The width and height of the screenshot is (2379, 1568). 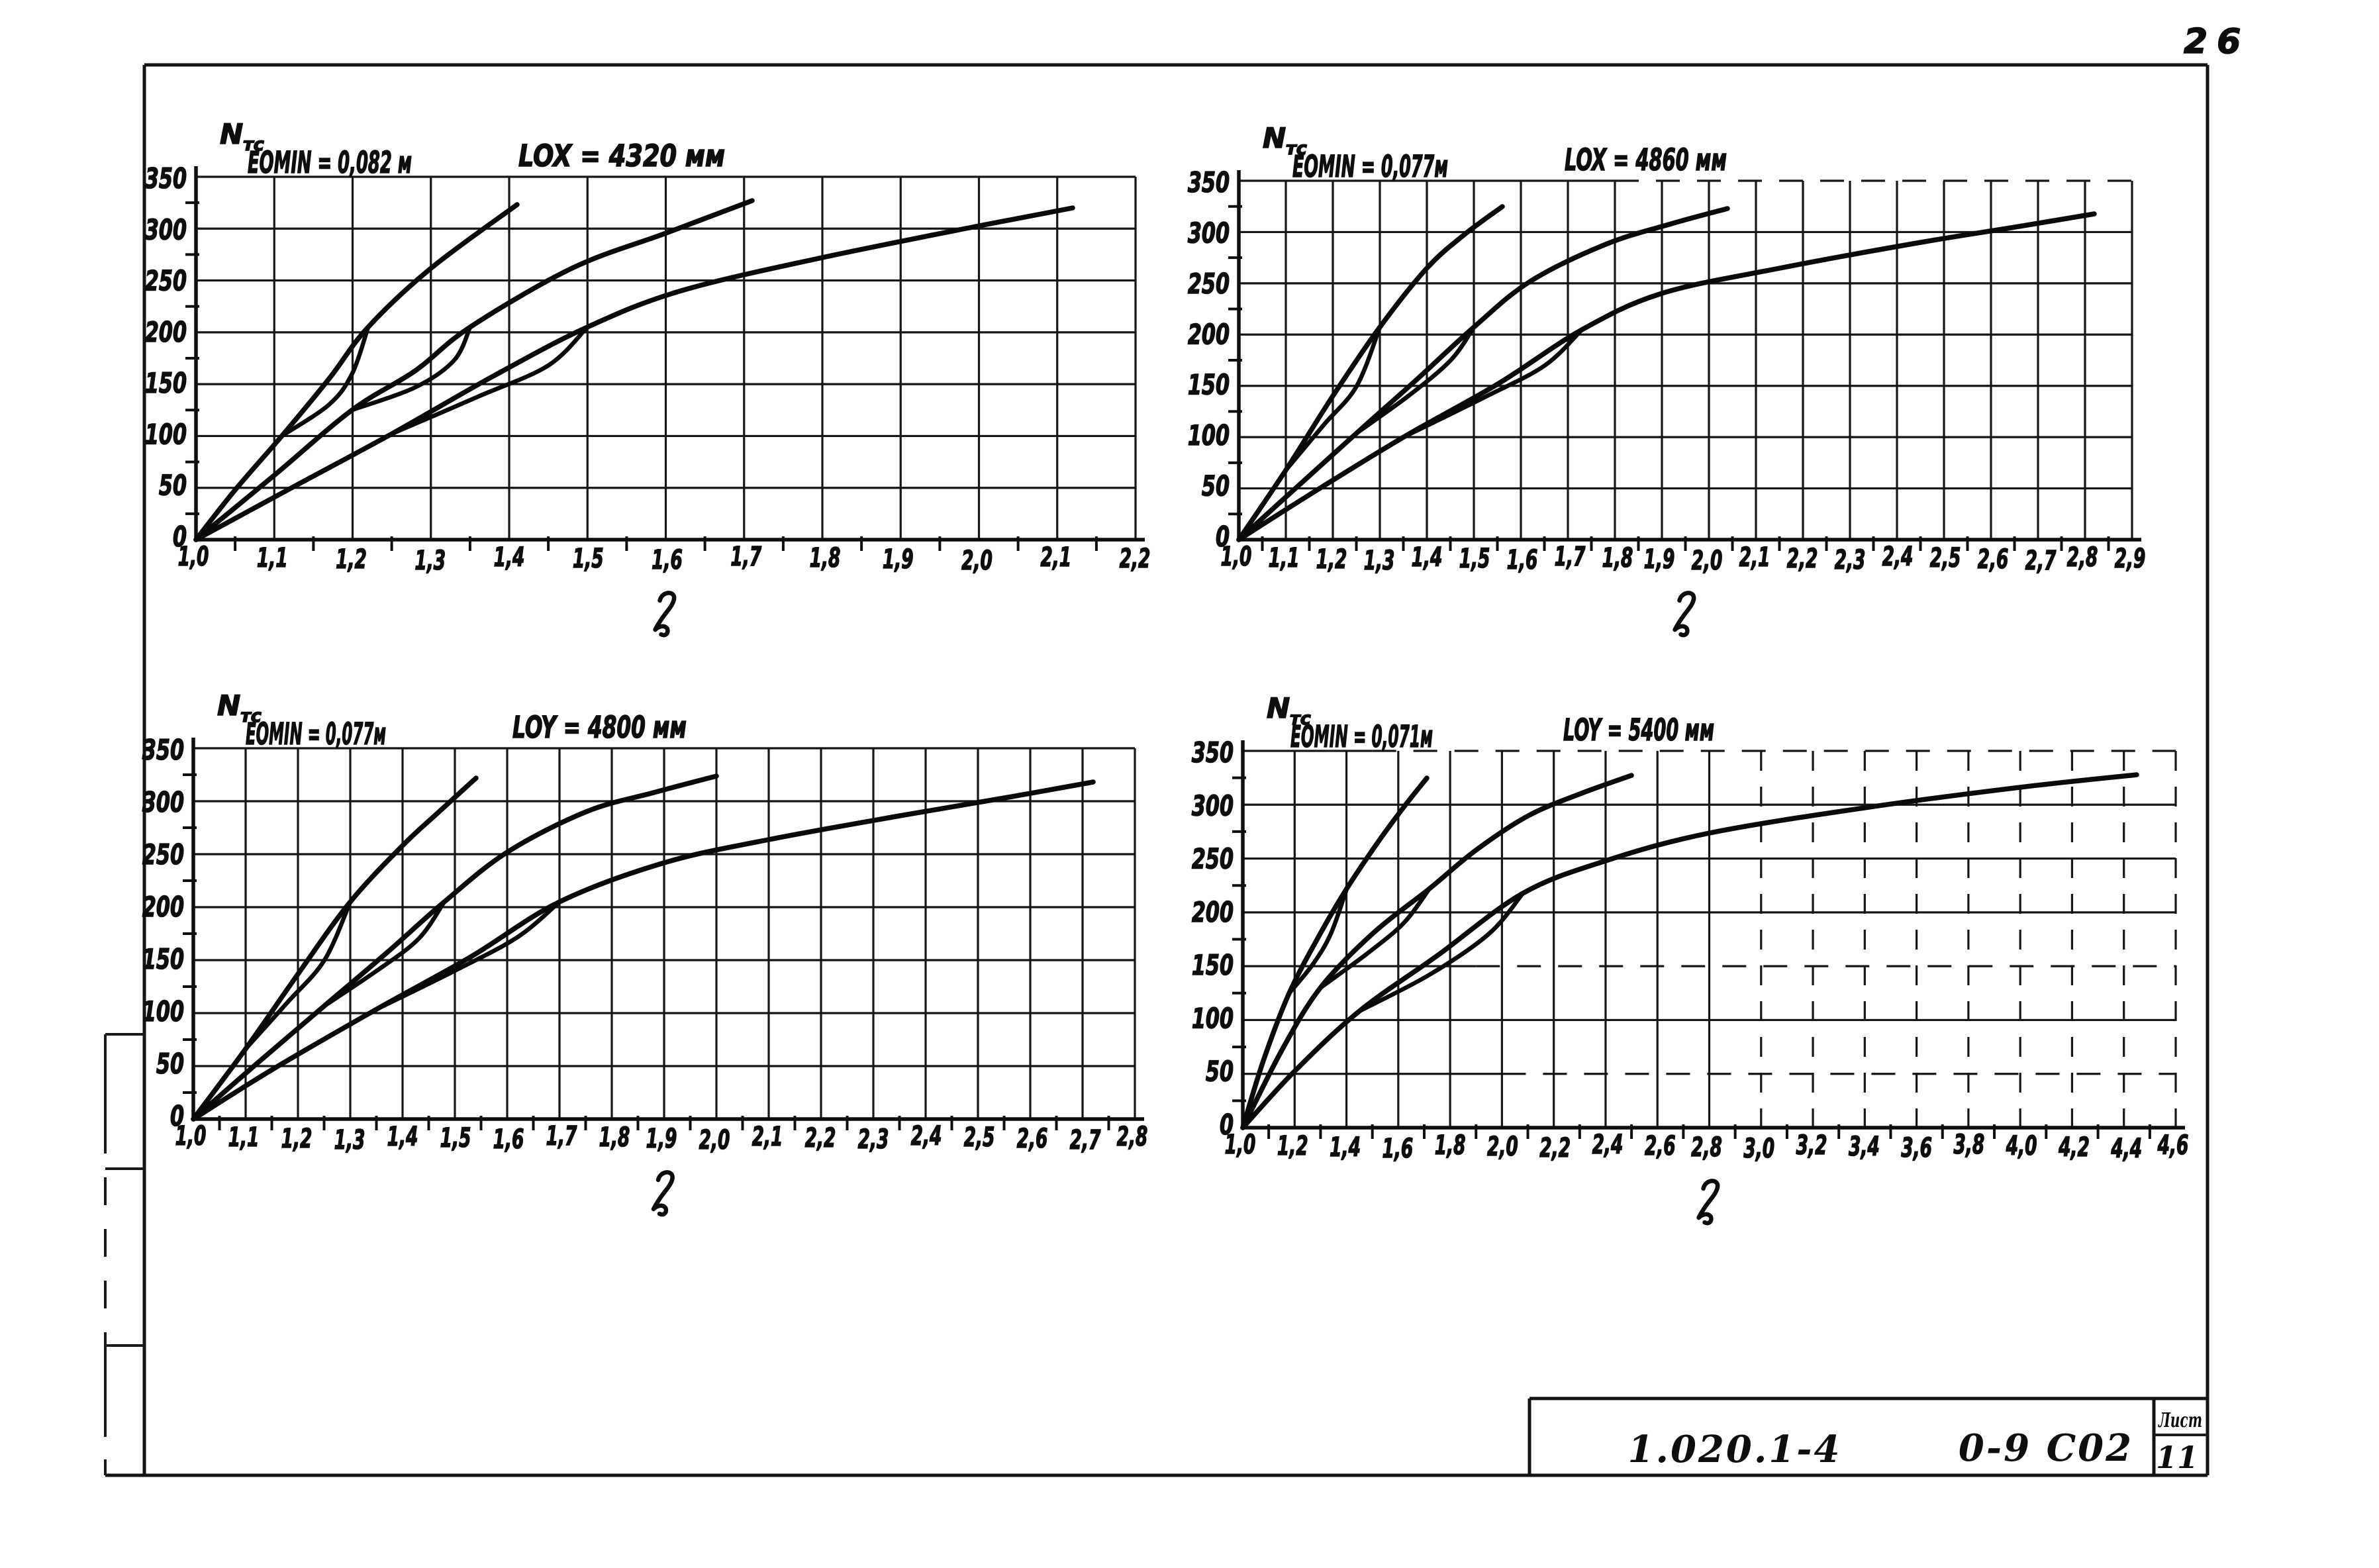 What do you see at coordinates (977, 560) in the screenshot?
I see `chart-1-x-tick-label: 2,0` at bounding box center [977, 560].